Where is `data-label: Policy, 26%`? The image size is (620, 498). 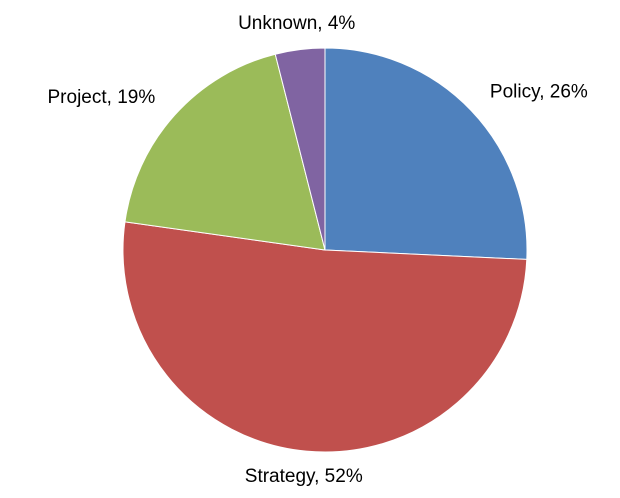 data-label: Policy, 26% is located at coordinates (539, 92).